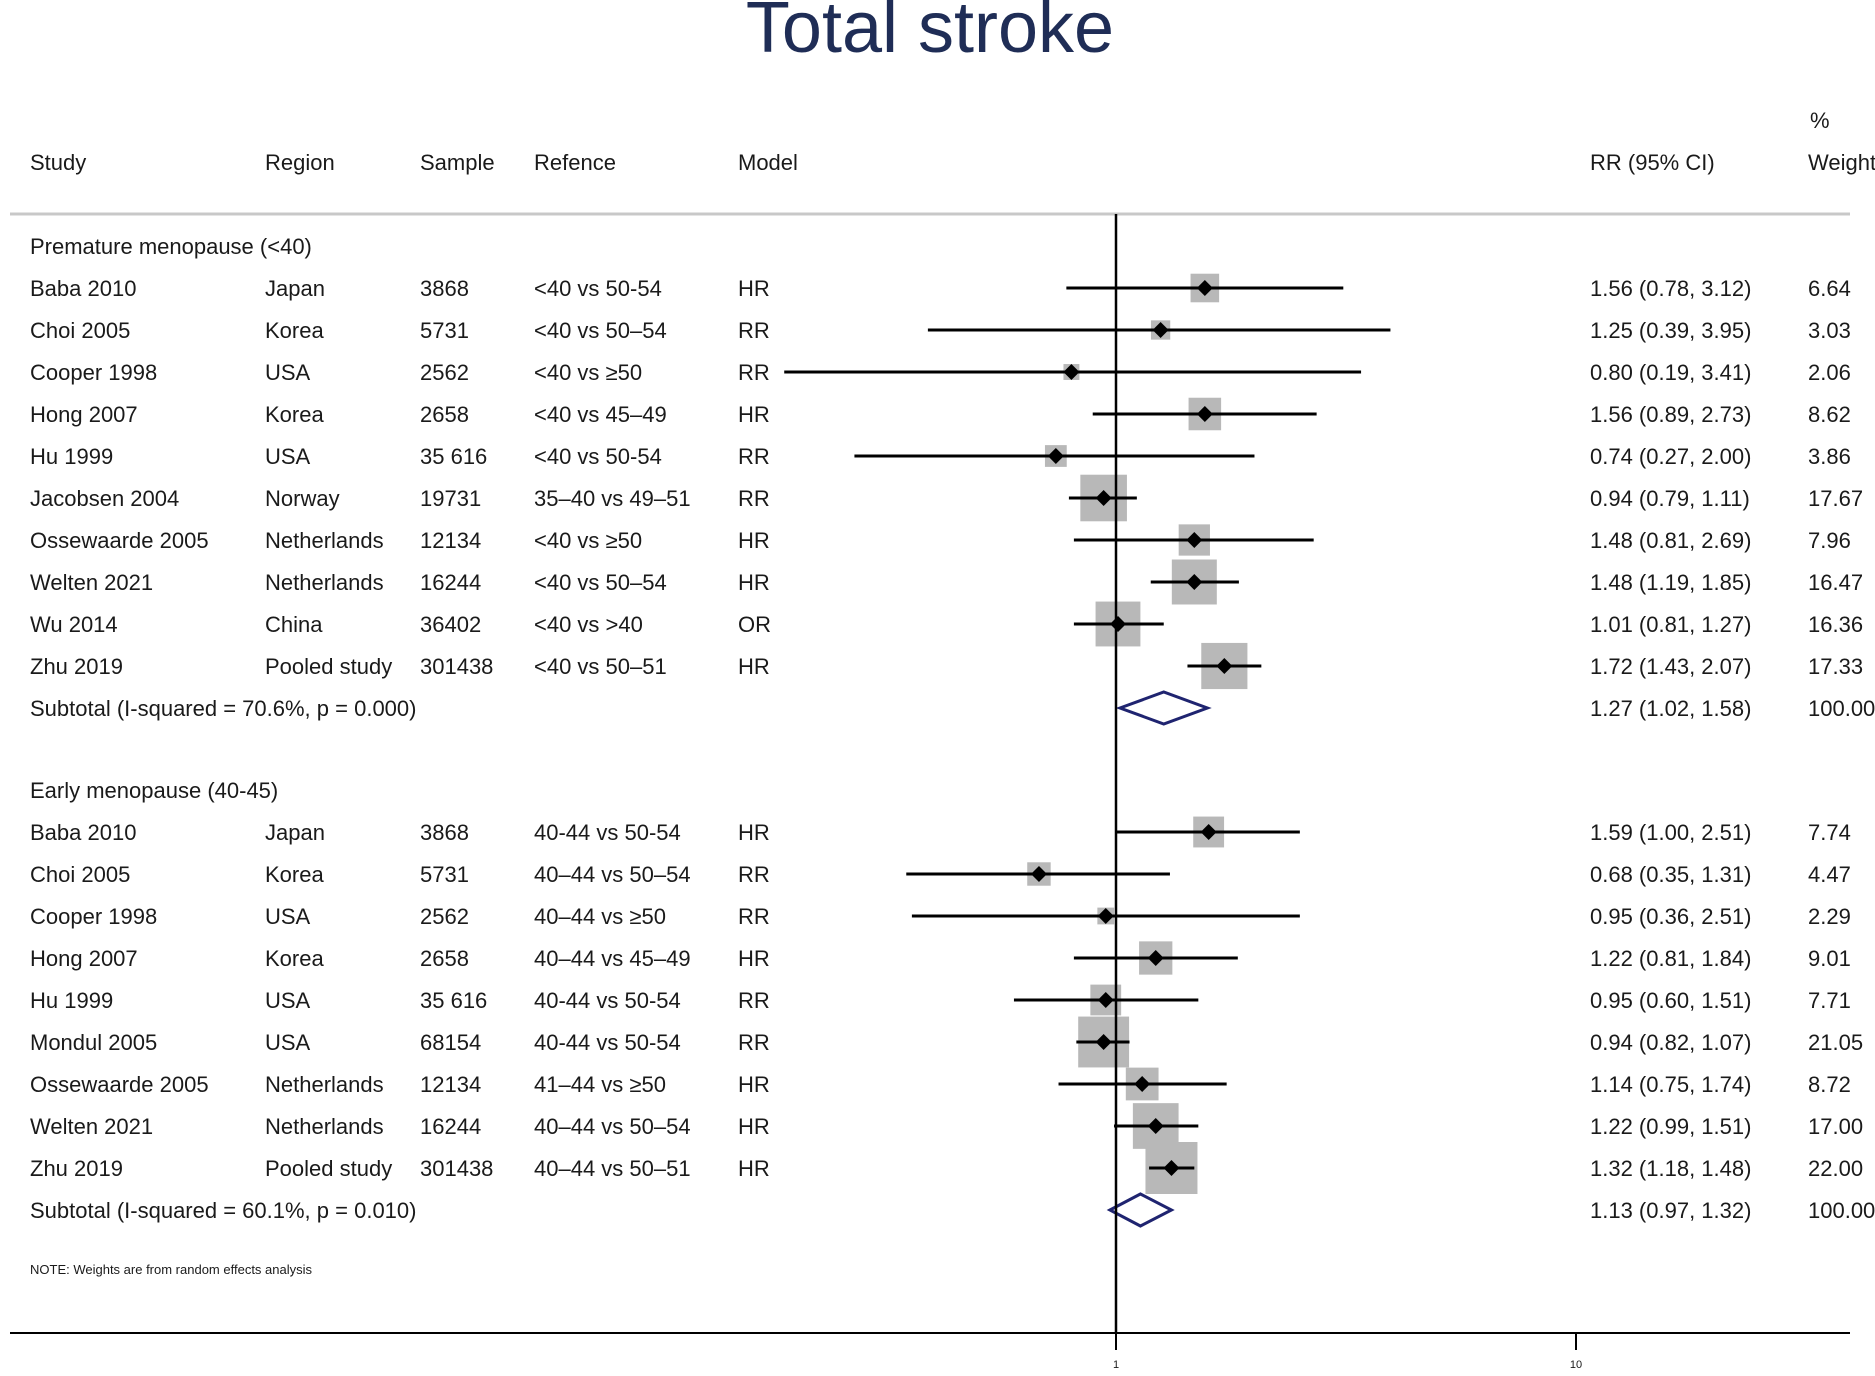  What do you see at coordinates (1347, 1352) in the screenshot?
I see `x-axis-ticks: 1 10` at bounding box center [1347, 1352].